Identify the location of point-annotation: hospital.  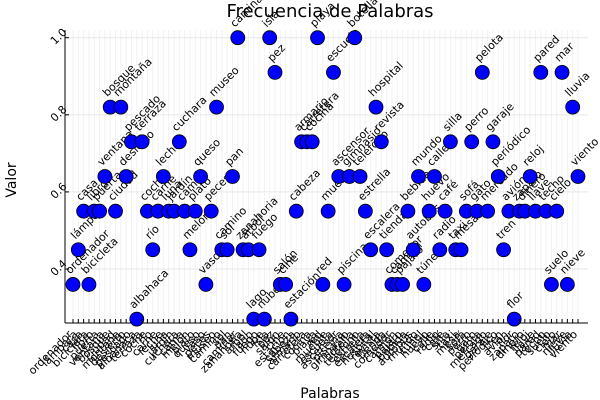
(386, 79).